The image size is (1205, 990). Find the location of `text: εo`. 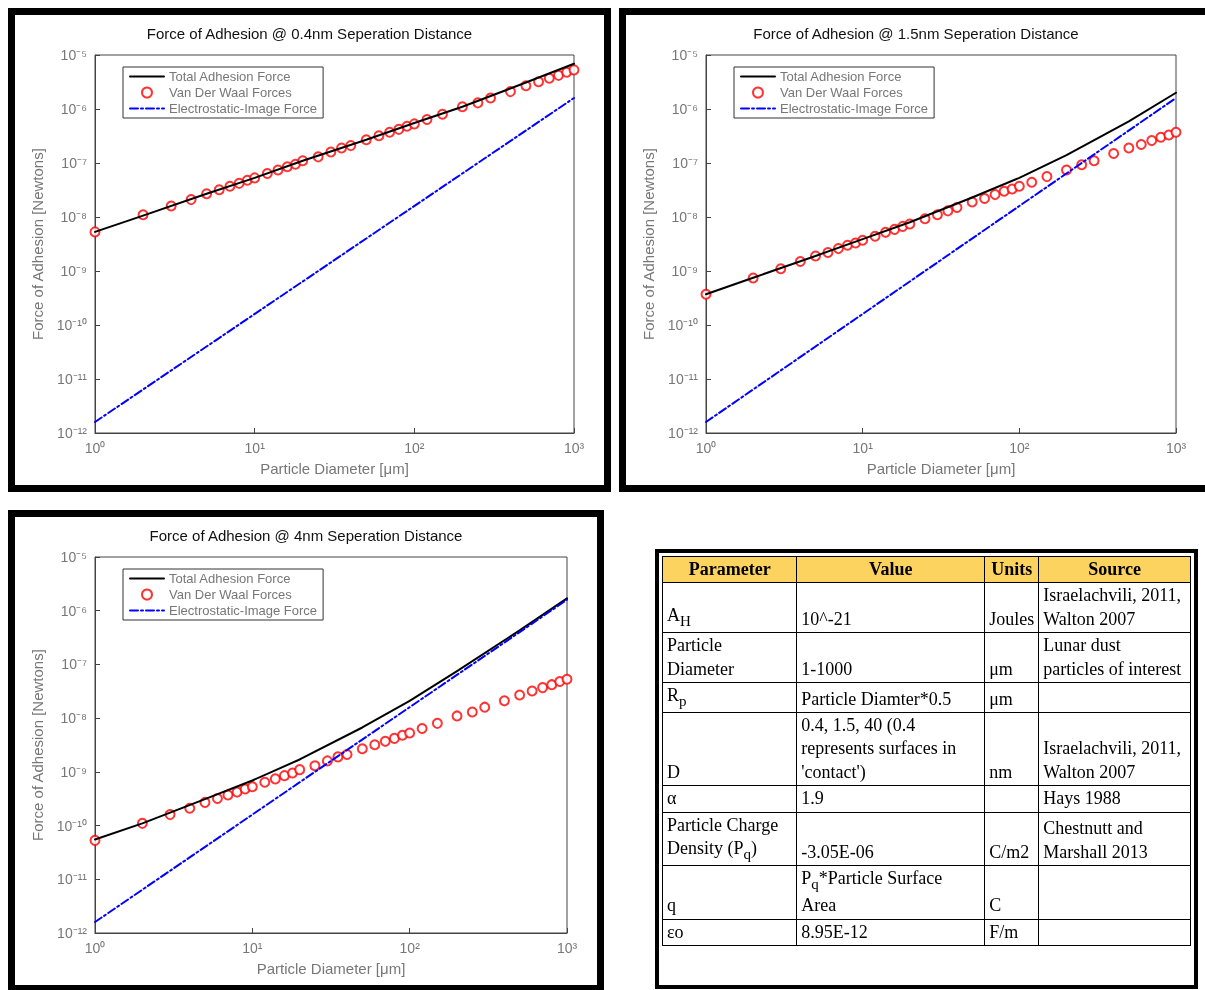

text: εo is located at coordinates (675, 931).